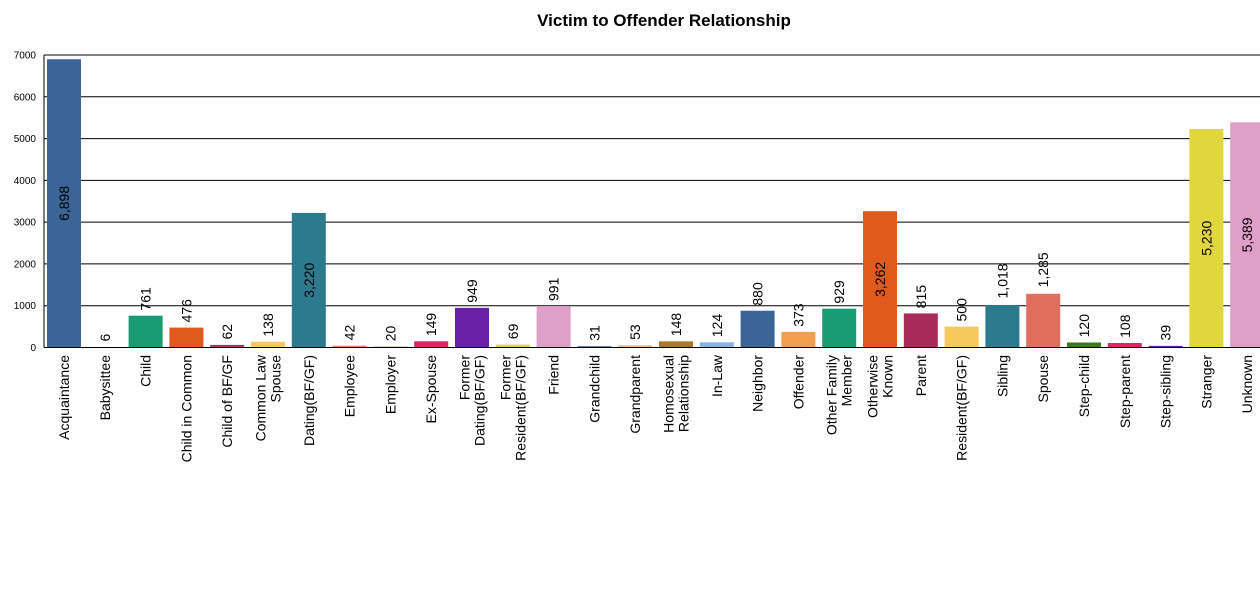  Describe the element at coordinates (33, 348) in the screenshot. I see `y-tick-label: 0` at that location.